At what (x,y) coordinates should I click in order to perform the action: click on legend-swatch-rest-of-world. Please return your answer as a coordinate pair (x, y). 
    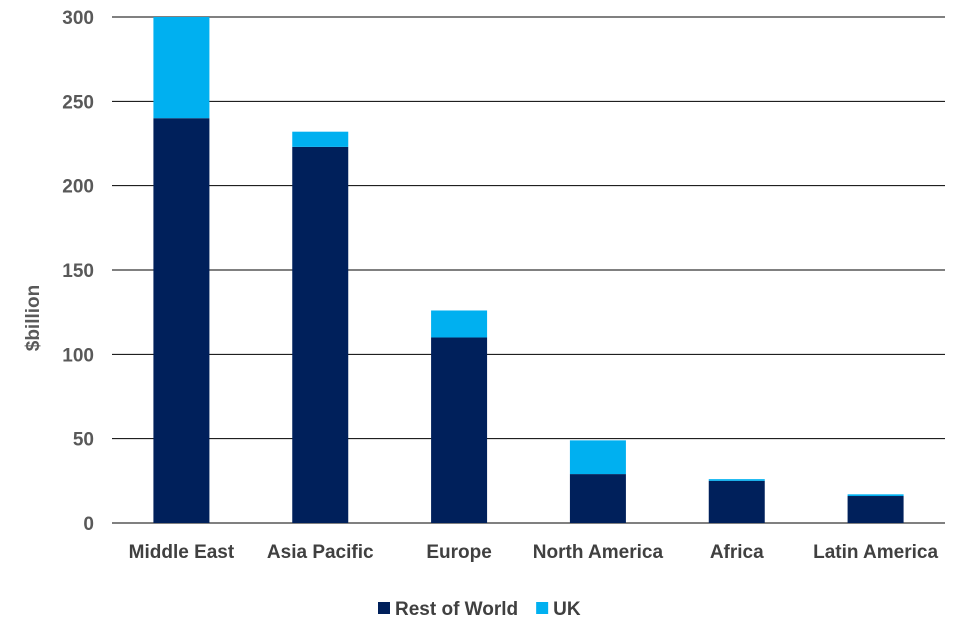
    Looking at the image, I should click on (384, 608).